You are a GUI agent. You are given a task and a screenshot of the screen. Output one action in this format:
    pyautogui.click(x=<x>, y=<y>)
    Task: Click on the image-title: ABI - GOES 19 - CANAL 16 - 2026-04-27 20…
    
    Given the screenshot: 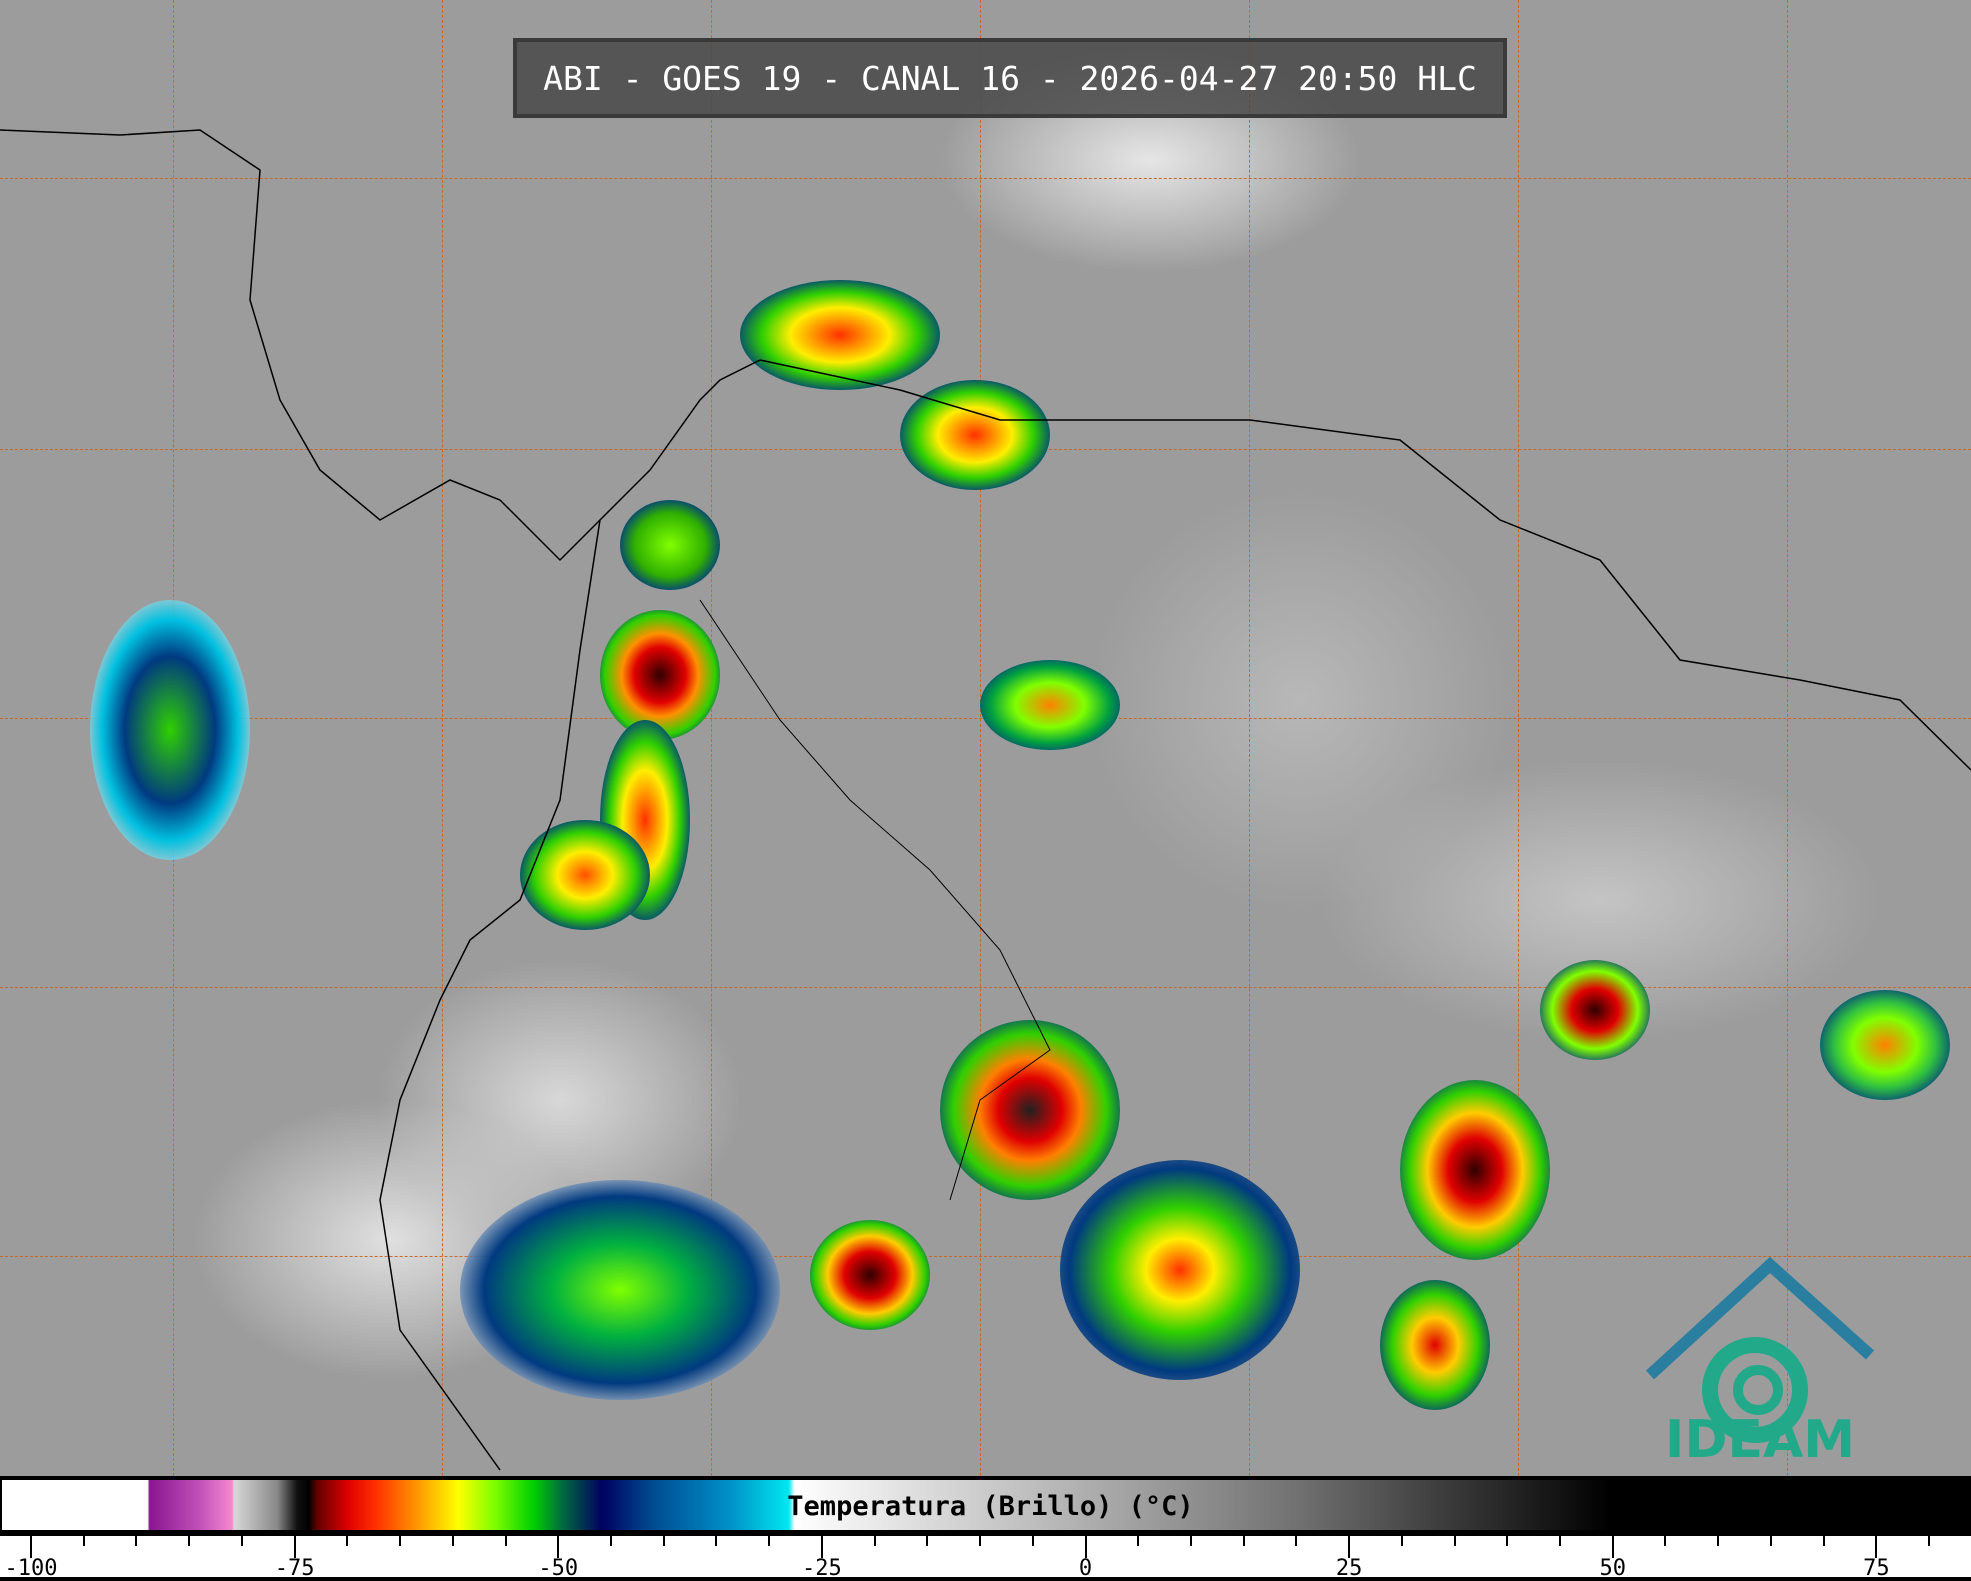 What is the action you would take?
    pyautogui.click(x=1010, y=78)
    